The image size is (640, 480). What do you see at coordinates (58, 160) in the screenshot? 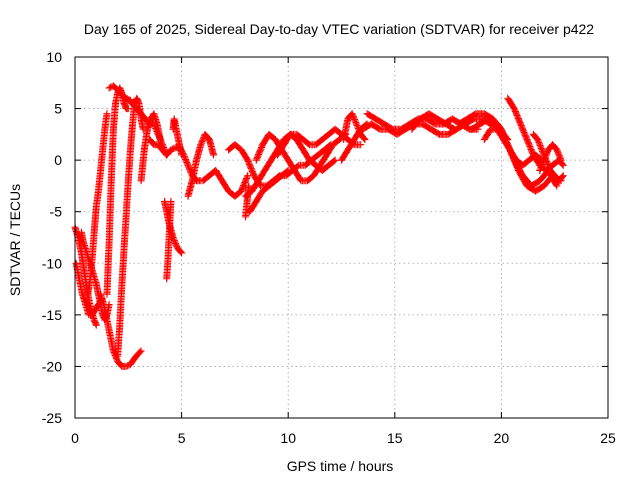
I see `y-tick-label: 0` at bounding box center [58, 160].